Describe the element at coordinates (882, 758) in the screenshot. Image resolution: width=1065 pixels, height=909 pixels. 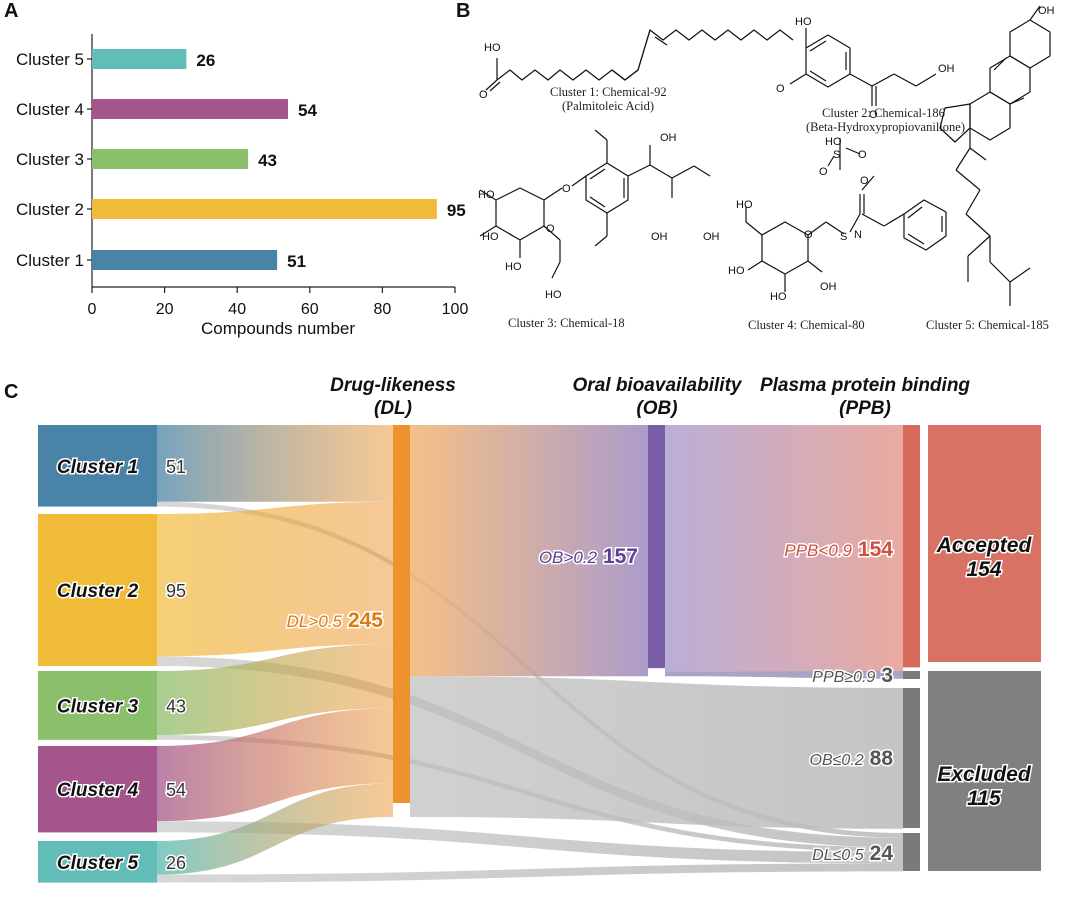
I see `stage-count: 88` at that location.